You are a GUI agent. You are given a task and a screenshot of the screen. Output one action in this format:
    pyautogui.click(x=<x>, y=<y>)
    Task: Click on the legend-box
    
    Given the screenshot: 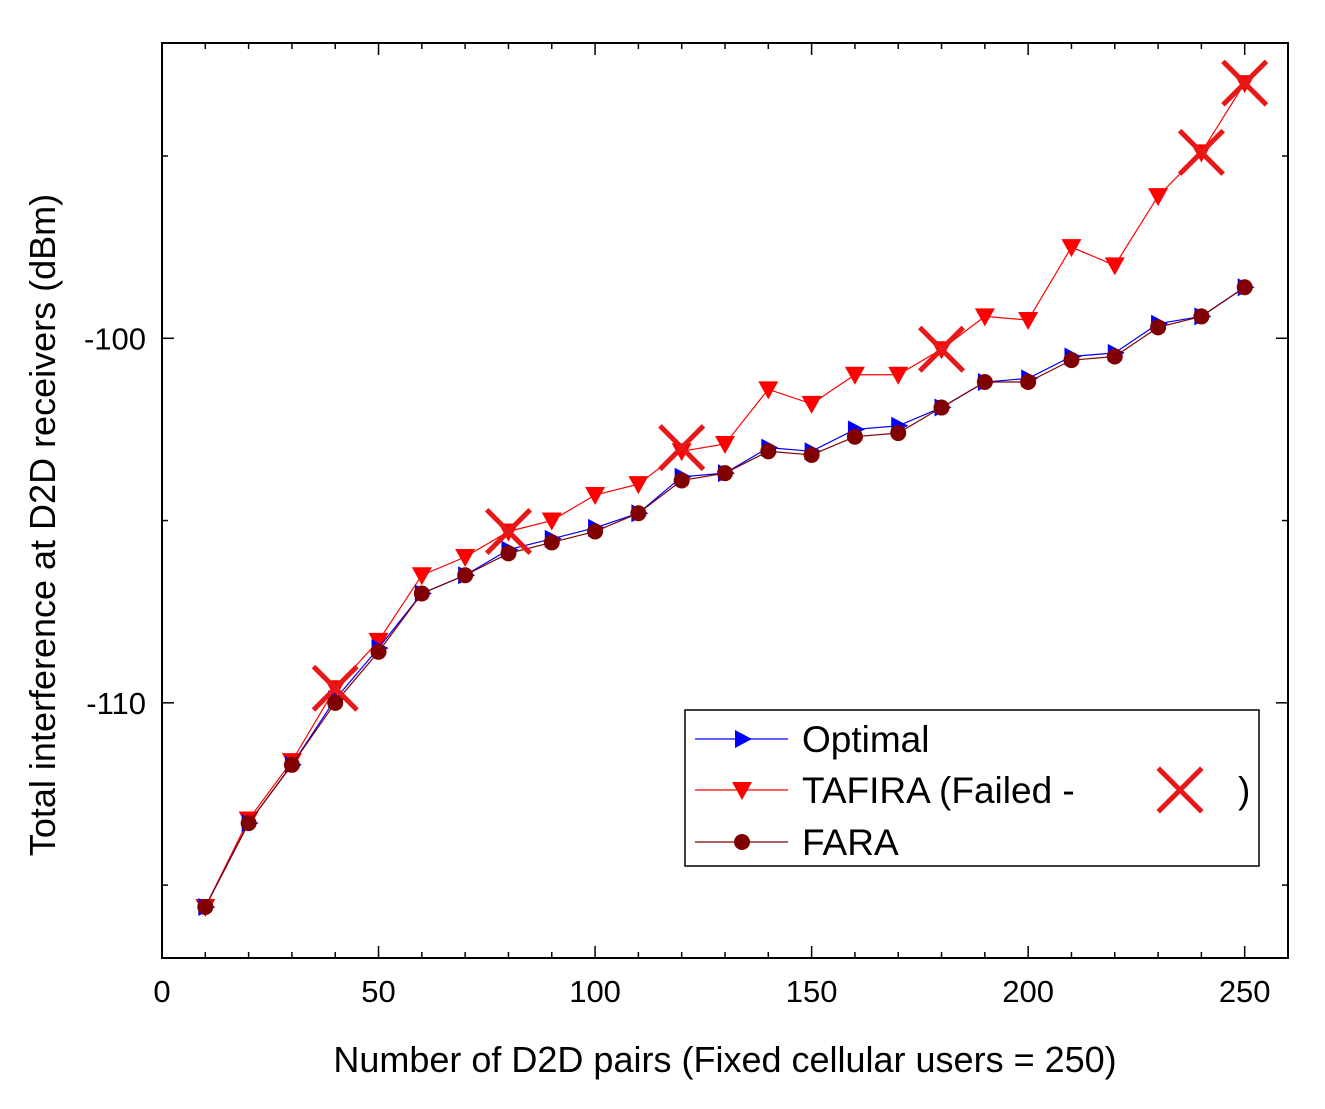 What is the action you would take?
    pyautogui.click(x=972, y=788)
    